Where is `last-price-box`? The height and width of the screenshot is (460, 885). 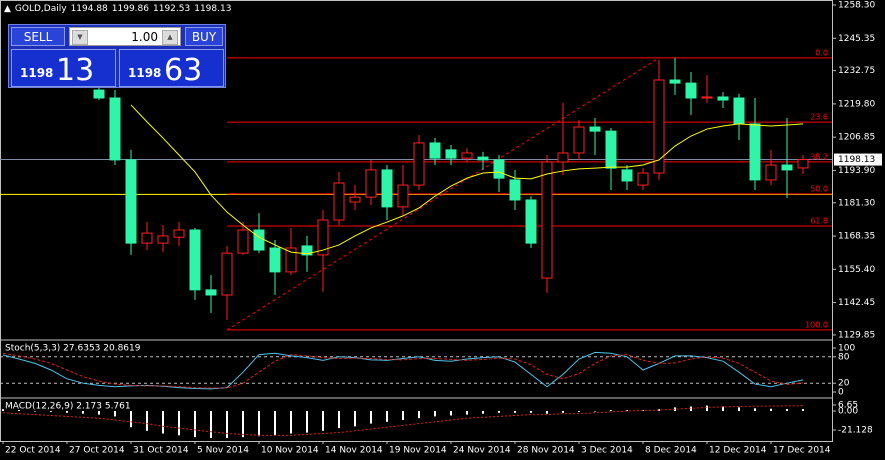
last-price-box is located at coordinates (858, 159).